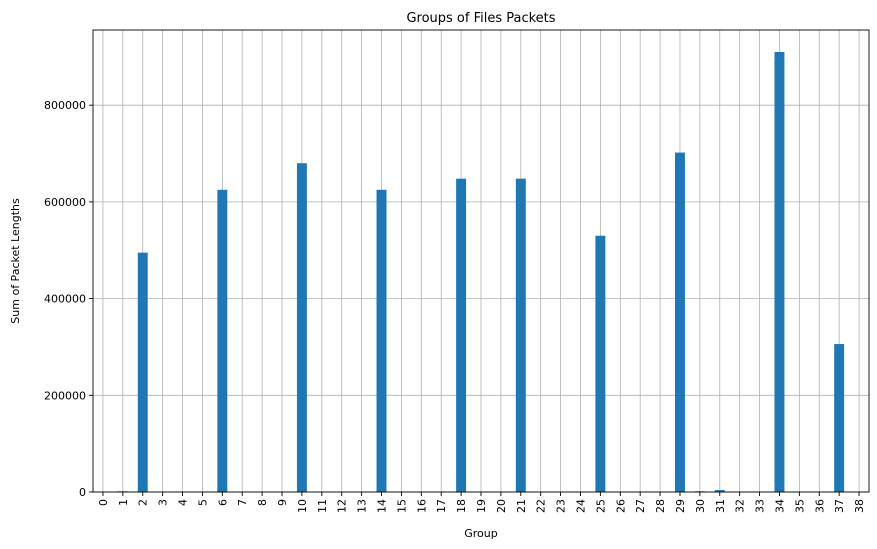 This screenshot has height=549, width=877. Describe the element at coordinates (65, 395) in the screenshot. I see `y-tick-label: 200000` at that location.